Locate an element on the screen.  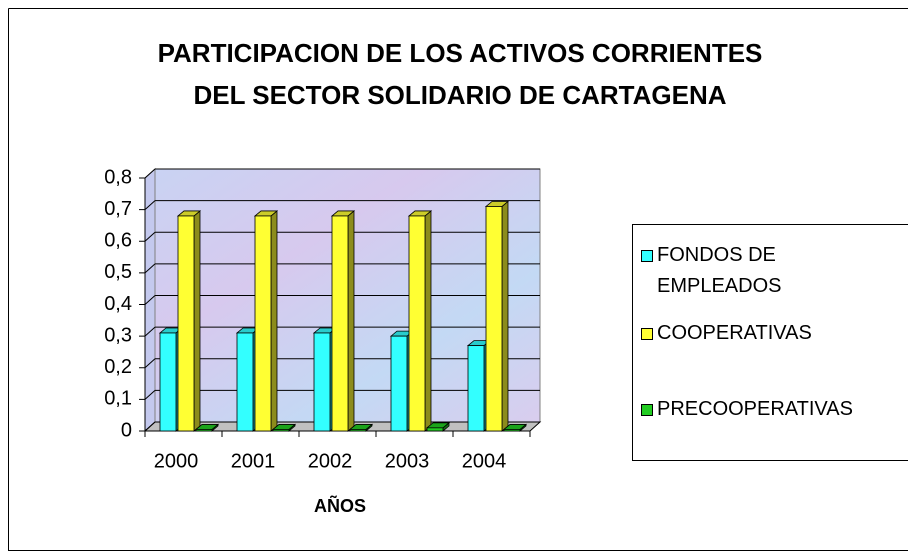
chart-title: DEL SECTOR SOLIDARIO DE CARTAGENA is located at coordinates (459, 95).